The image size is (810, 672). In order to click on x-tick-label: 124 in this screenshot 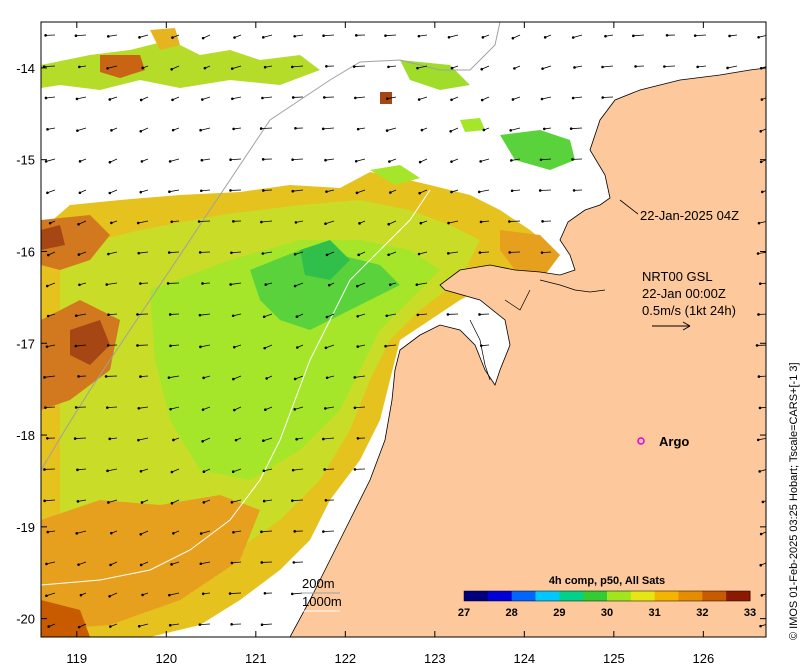, I will do `click(524, 658)`.